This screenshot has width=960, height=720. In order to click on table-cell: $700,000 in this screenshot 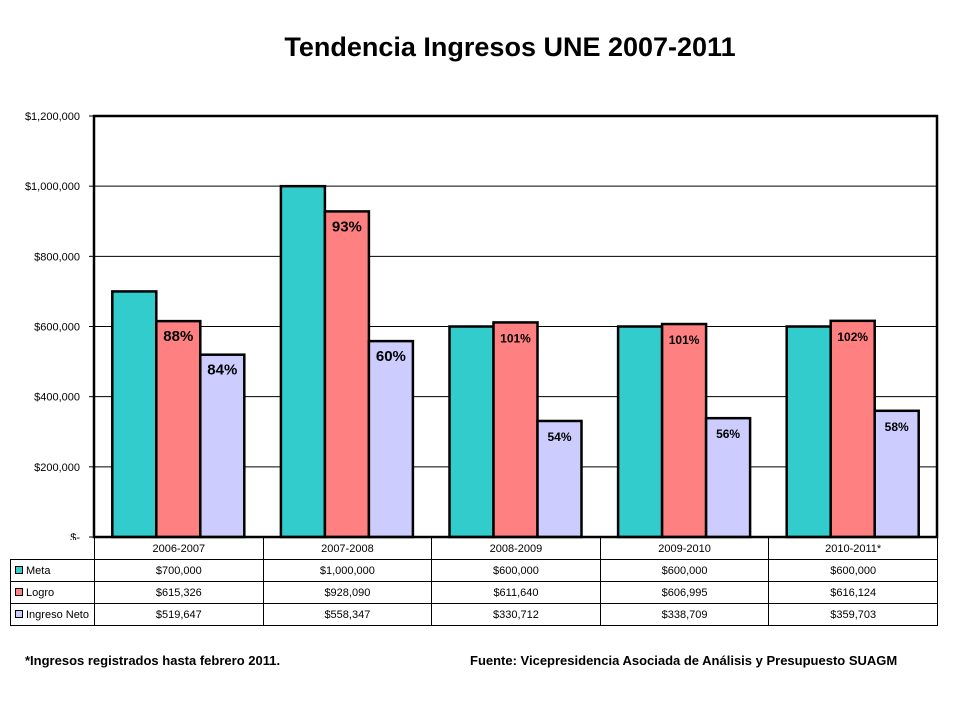, I will do `click(179, 570)`.